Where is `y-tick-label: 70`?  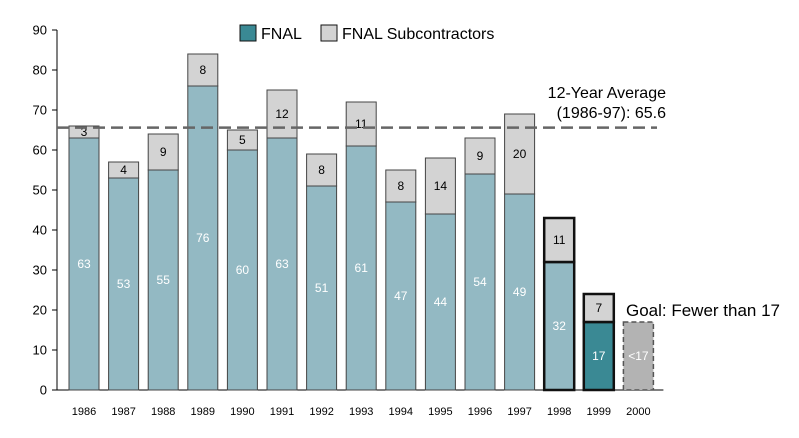 y-tick-label: 70 is located at coordinates (40, 110).